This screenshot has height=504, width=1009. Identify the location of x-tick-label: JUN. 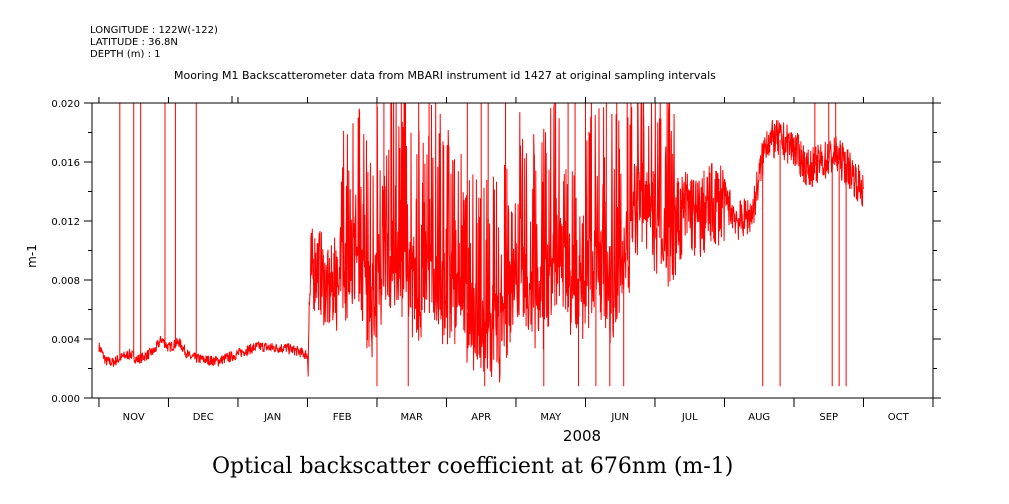
(619, 417).